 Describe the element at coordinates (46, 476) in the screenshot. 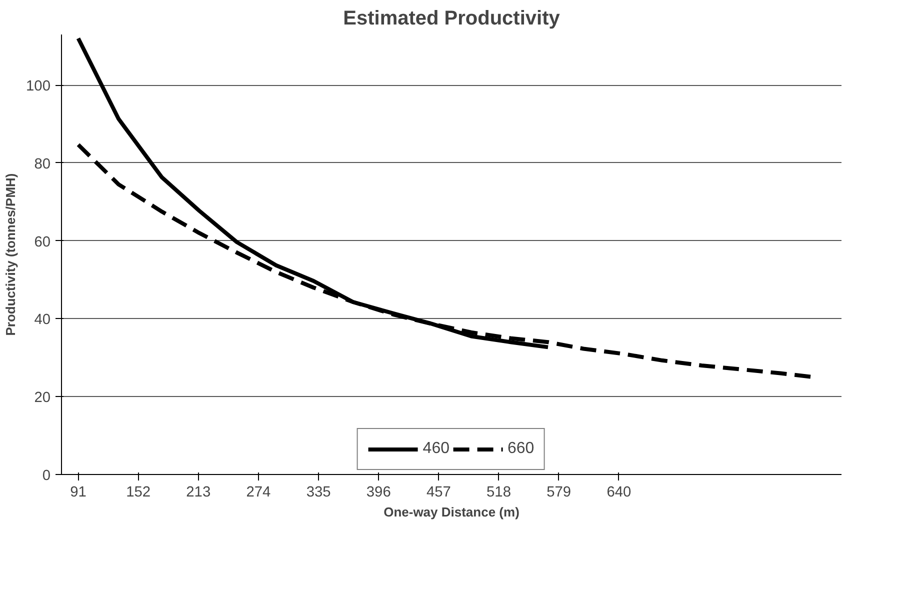

I see `y-tick-label: 0` at that location.